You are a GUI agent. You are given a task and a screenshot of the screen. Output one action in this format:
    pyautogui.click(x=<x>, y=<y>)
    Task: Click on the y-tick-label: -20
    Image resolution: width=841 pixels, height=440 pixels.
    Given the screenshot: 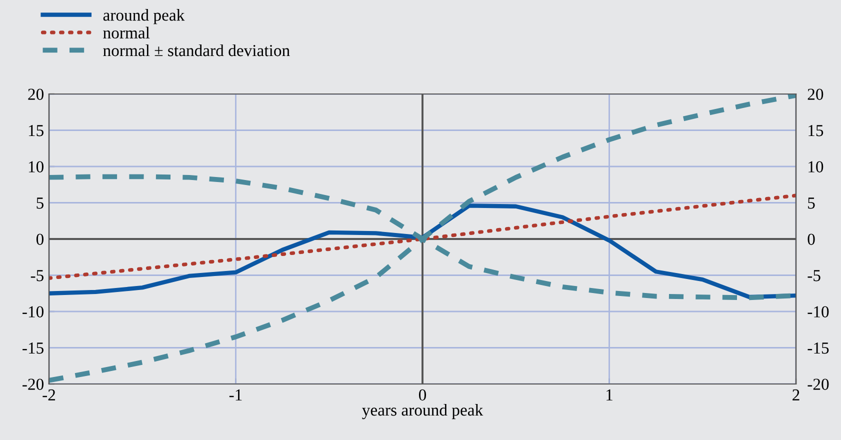 What is the action you would take?
    pyautogui.click(x=33, y=384)
    